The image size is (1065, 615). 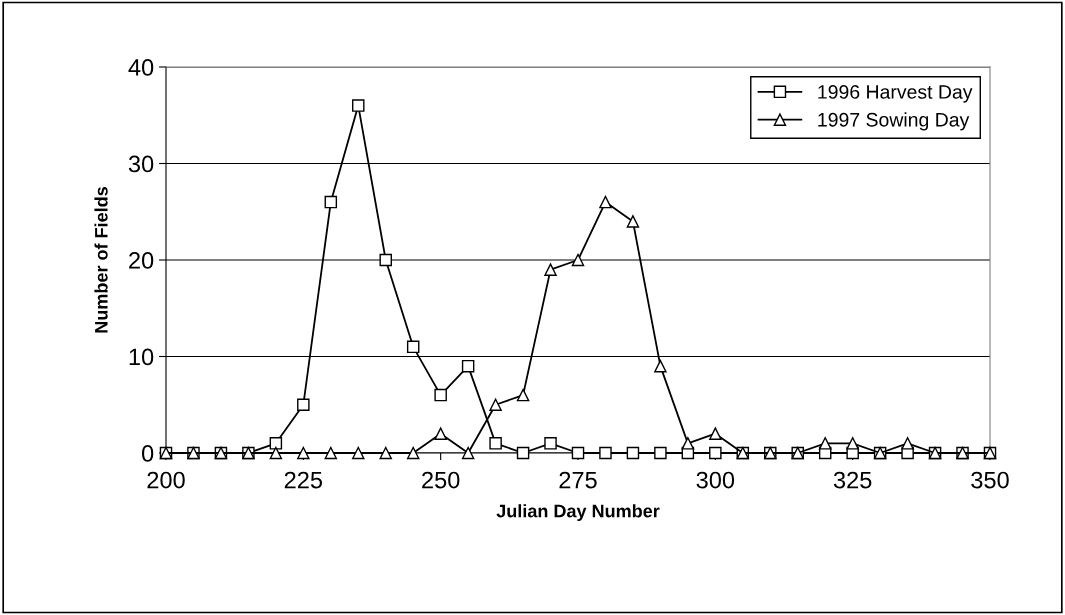 I want to click on y-tick-label: 40, so click(x=141, y=67).